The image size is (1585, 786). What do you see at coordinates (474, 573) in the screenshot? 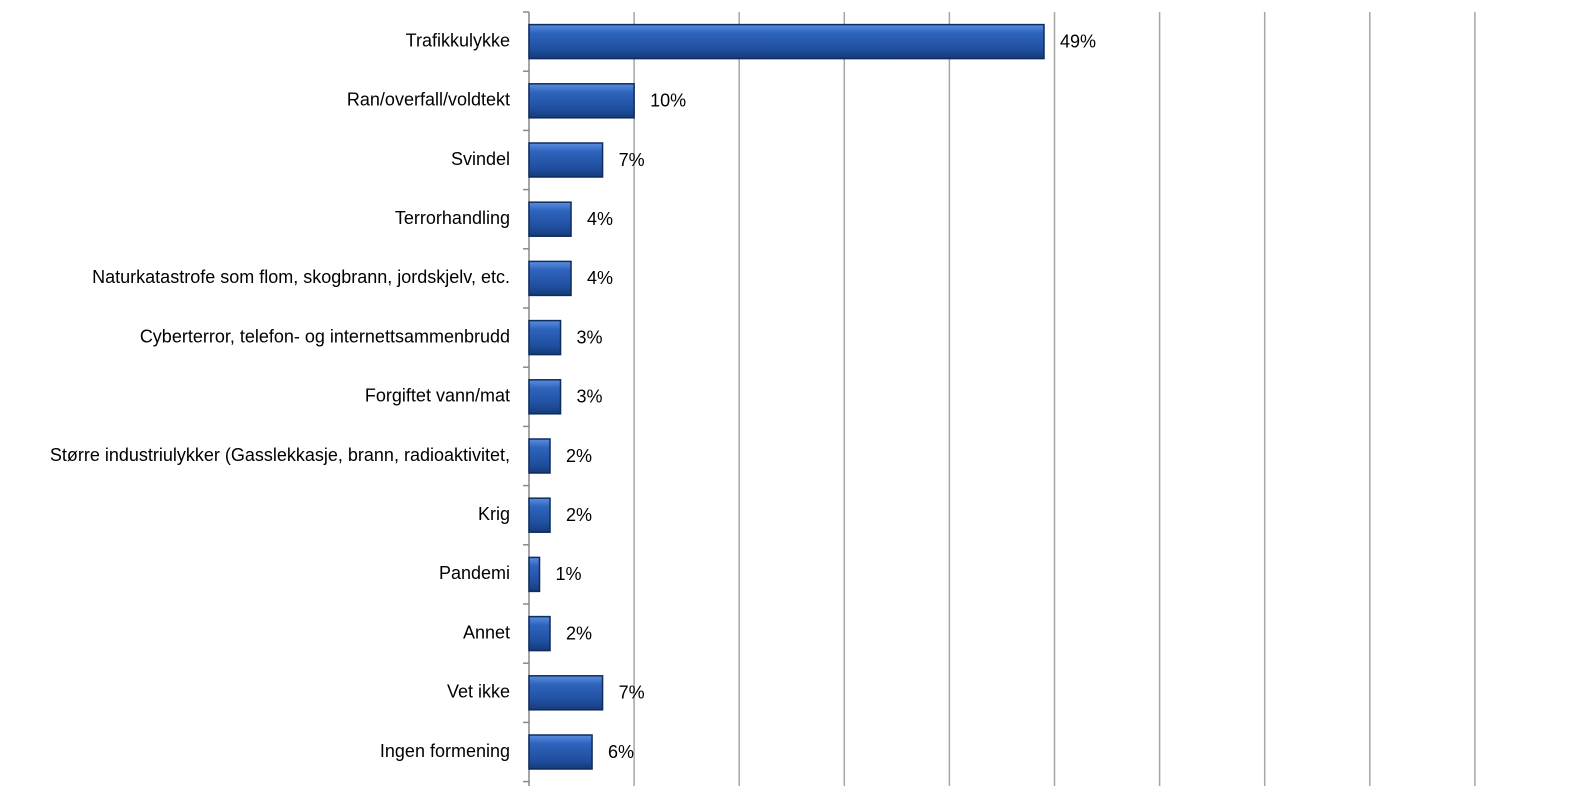
I see `y-tick-label: Pandemi` at bounding box center [474, 573].